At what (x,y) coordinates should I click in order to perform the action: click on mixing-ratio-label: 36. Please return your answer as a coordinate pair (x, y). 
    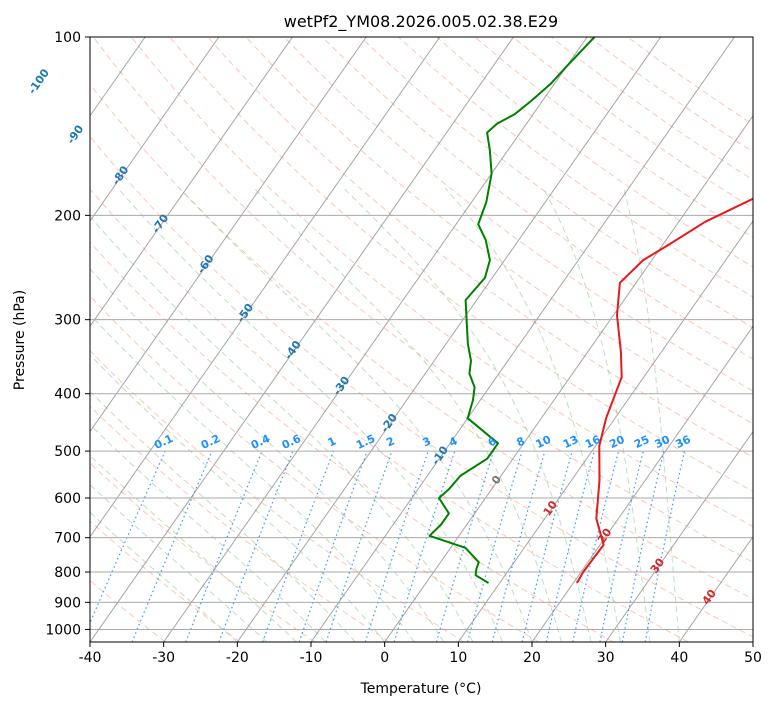
    Looking at the image, I should click on (683, 442).